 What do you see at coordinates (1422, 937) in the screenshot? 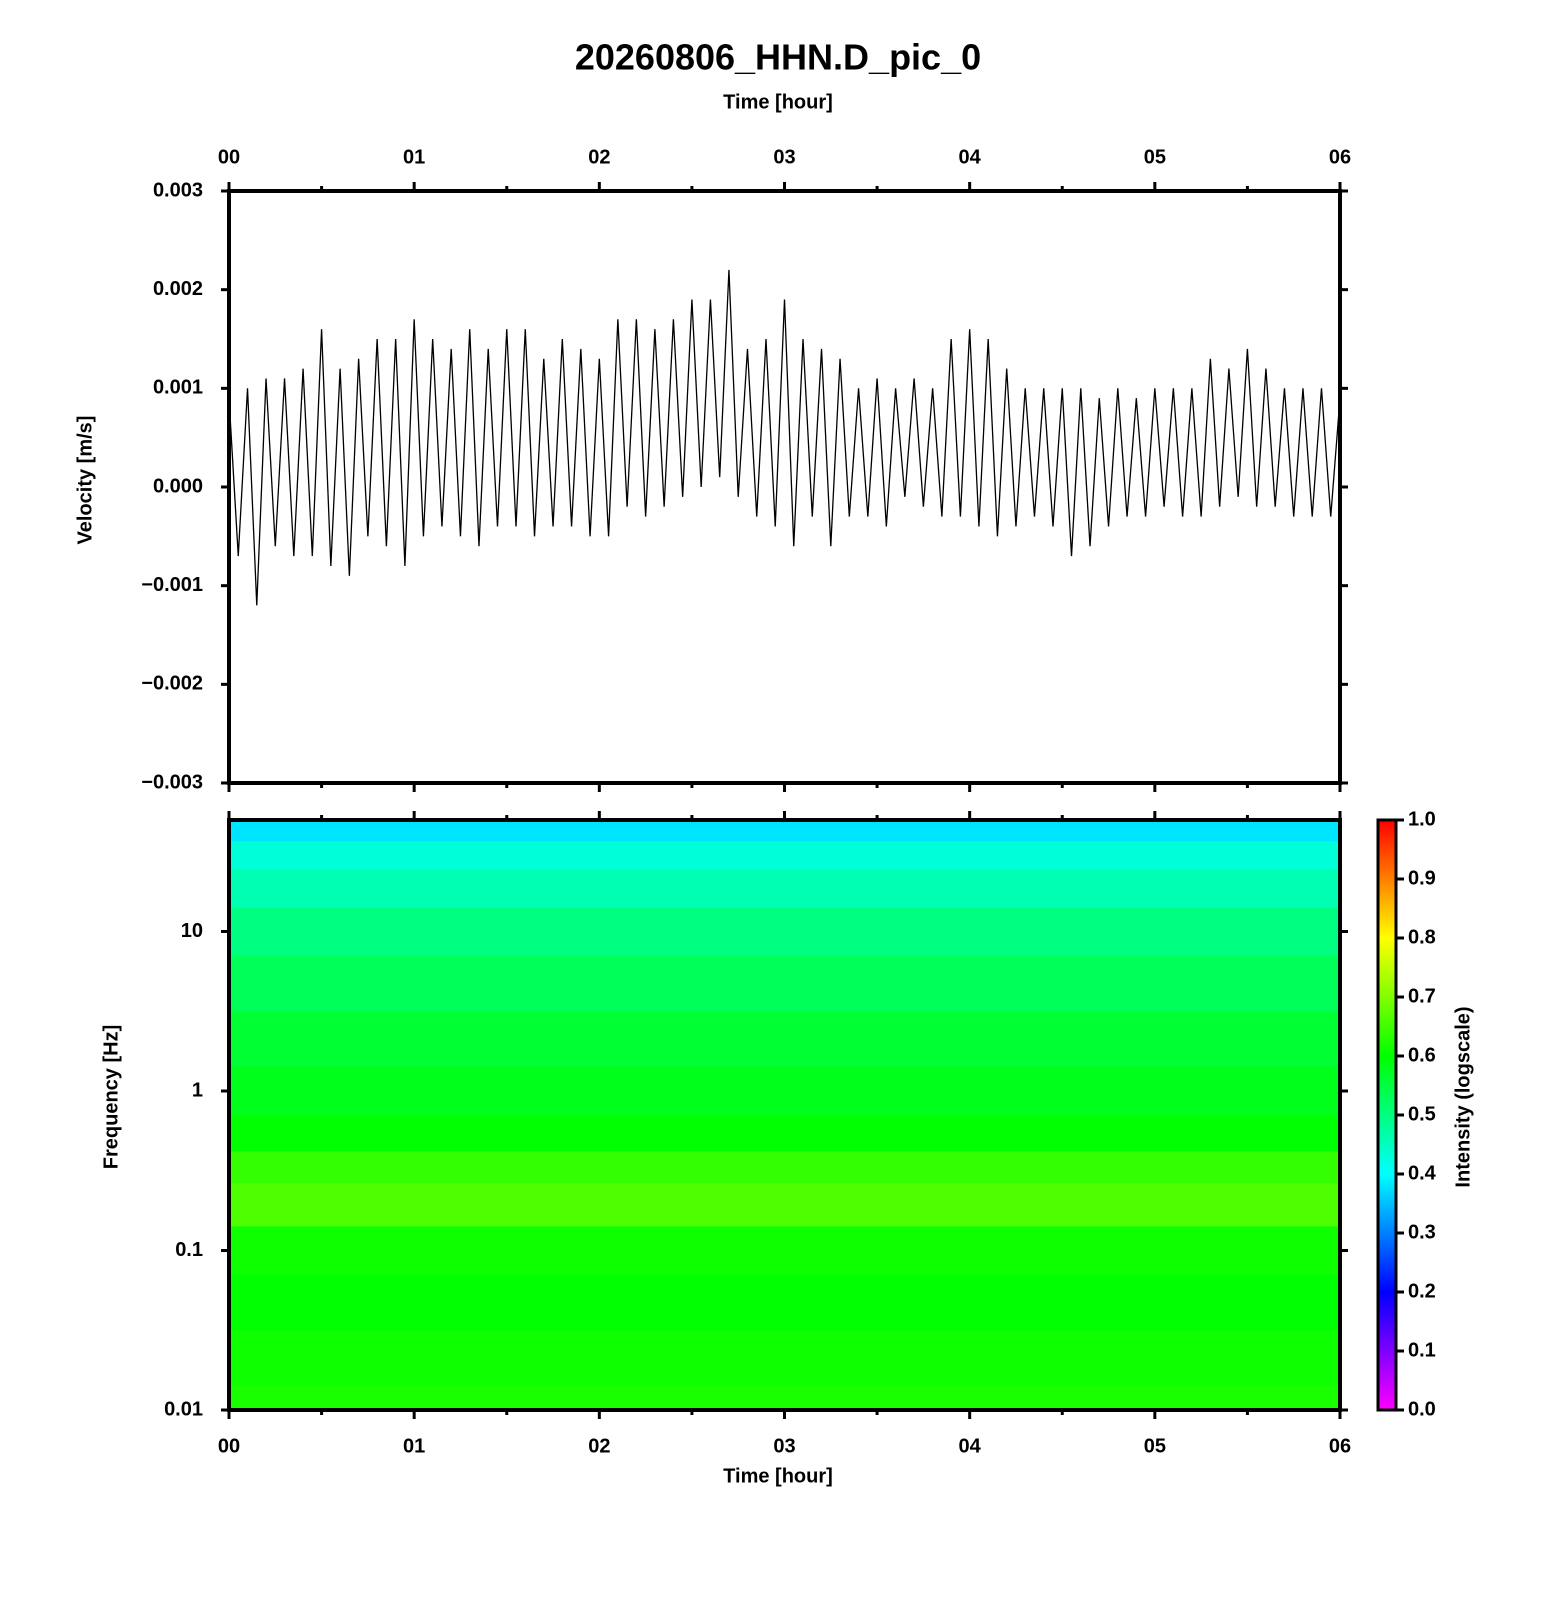
I see `colorbar-tick-label: 0.8` at bounding box center [1422, 937].